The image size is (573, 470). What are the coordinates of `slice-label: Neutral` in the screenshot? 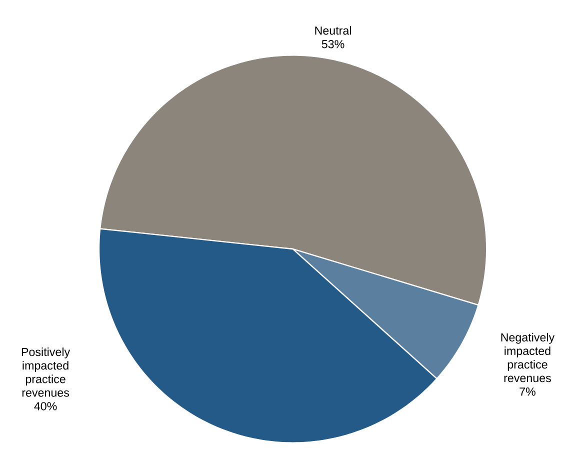 It's located at (333, 30).